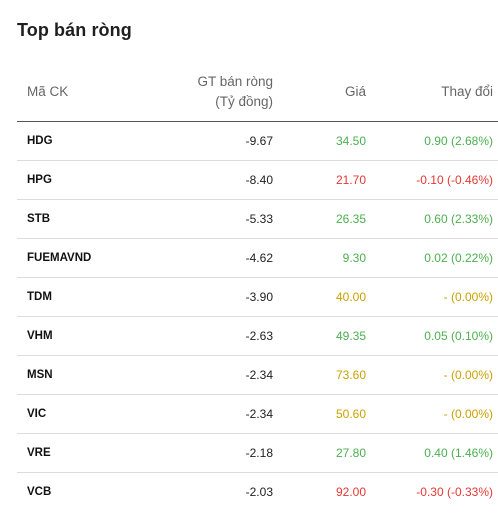 This screenshot has height=528, width=498. I want to click on table-row: VHM -2.63 49.35 0.05 (0.10%), so click(257, 336).